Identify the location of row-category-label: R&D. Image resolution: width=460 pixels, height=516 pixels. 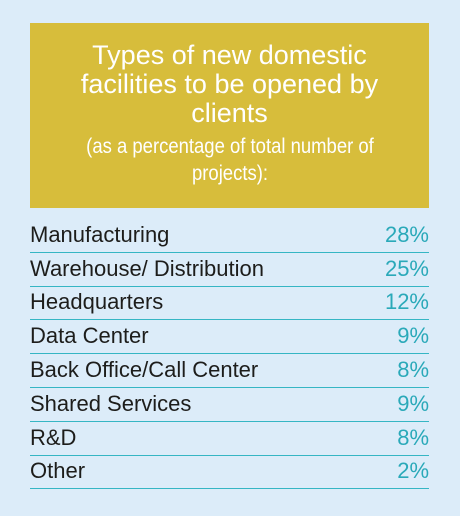
(53, 437).